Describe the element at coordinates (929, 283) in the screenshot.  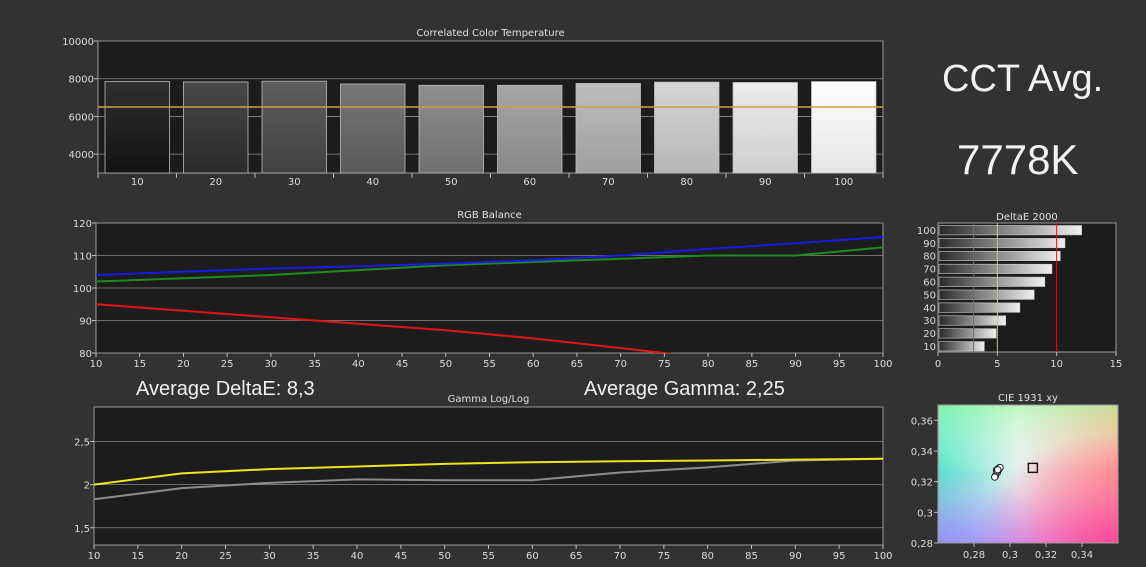
I see `deltae-y-tick-label: 60` at that location.